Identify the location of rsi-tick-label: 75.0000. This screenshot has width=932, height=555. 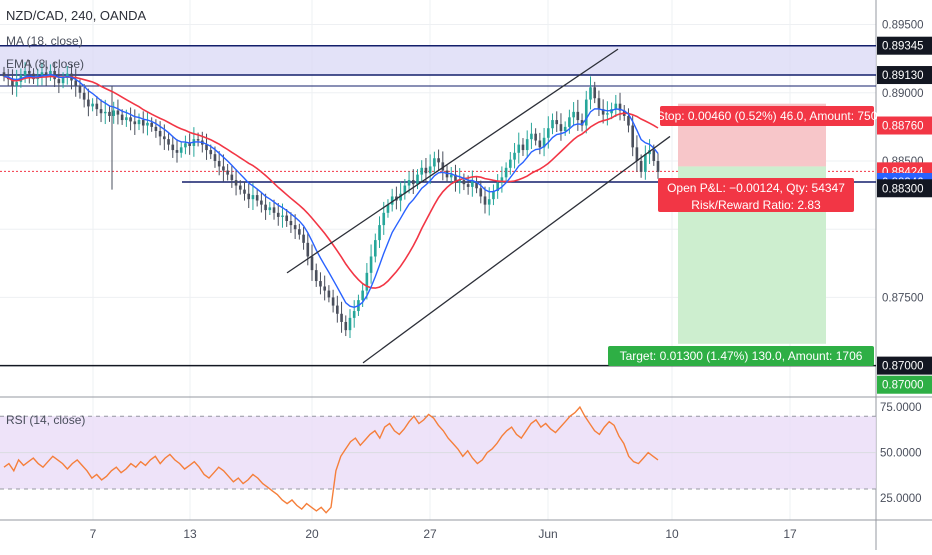
(901, 408).